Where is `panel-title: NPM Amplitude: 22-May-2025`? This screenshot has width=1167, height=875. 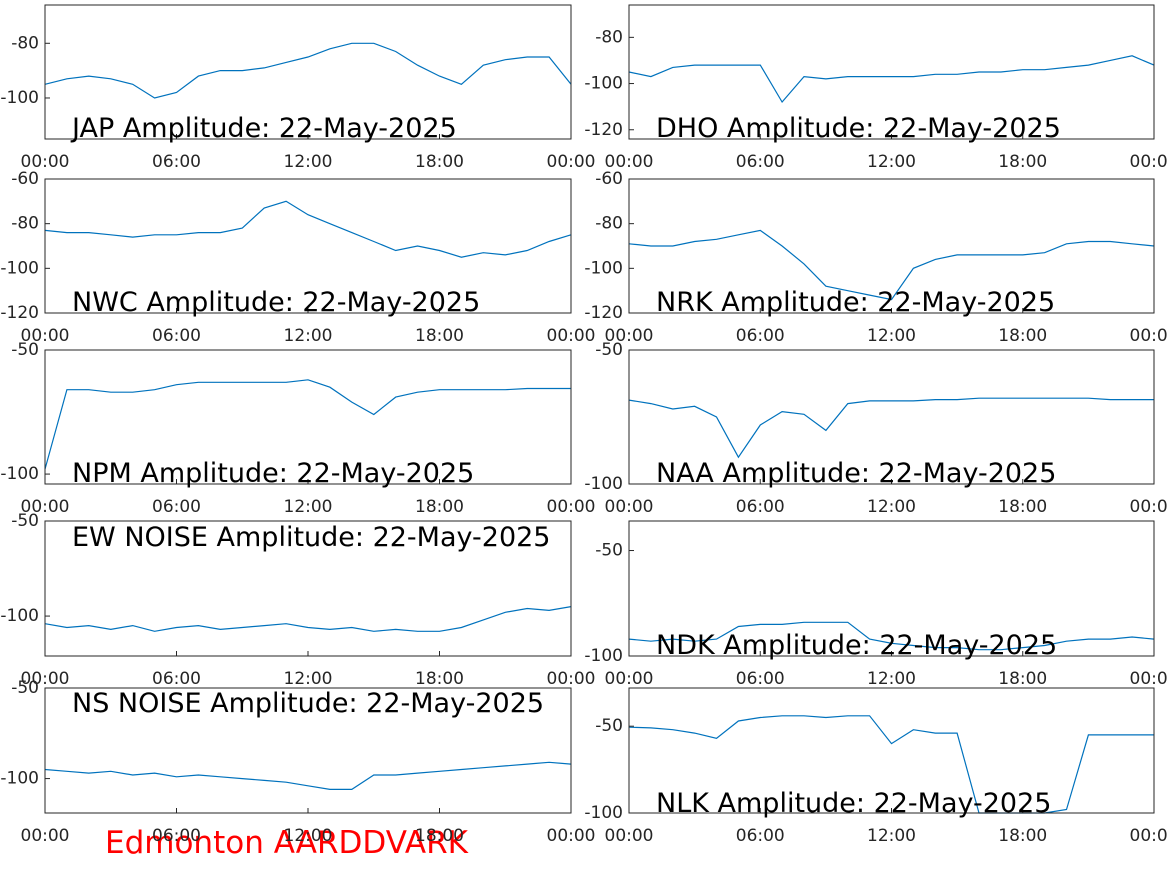 panel-title: NPM Amplitude: 22-May-2025 is located at coordinates (273, 473).